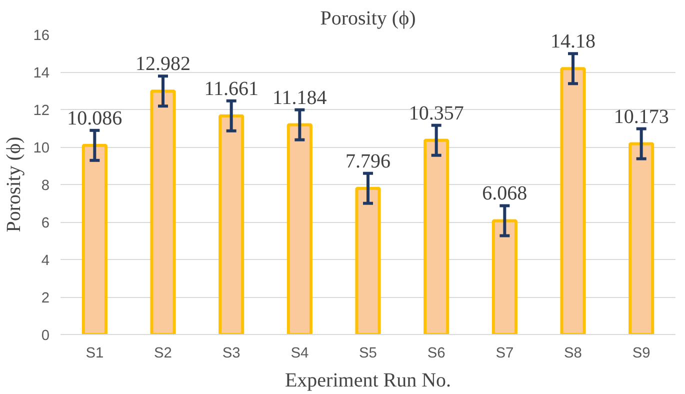  Describe the element at coordinates (45, 336) in the screenshot. I see `y-tick-label: 0` at that location.